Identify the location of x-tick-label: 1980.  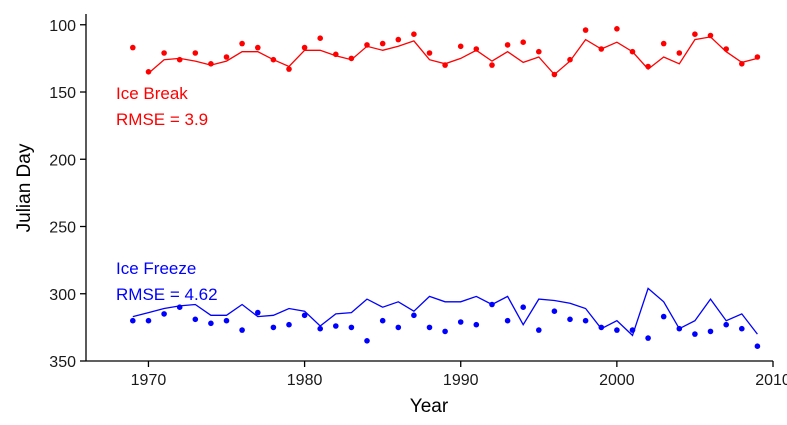
(305, 380).